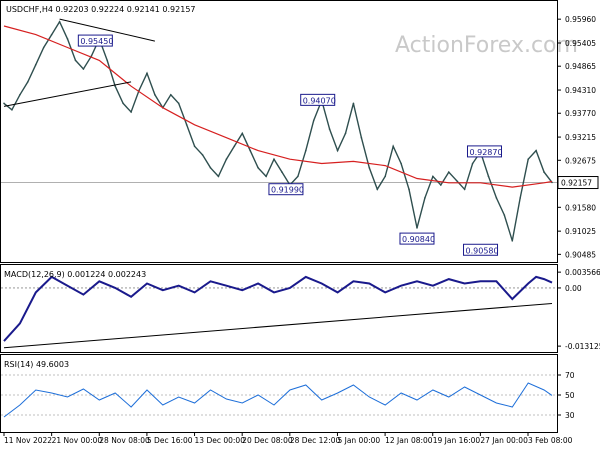 The height and width of the screenshot is (450, 600). I want to click on x-tick-label: 20 Dec 08:00, so click(267, 440).